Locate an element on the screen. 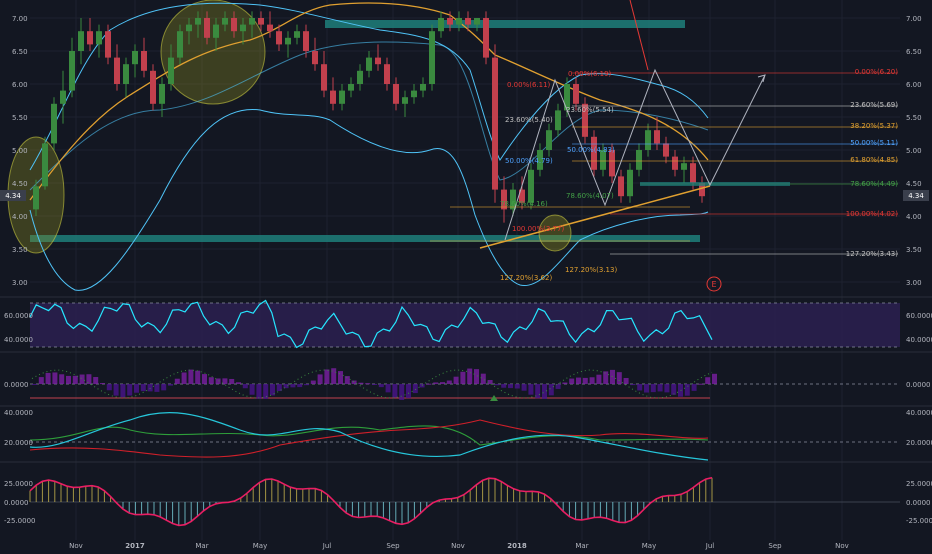 The image size is (932, 554). dmi-panel: 40.0000 20.0000 40.0000 20.0000 is located at coordinates (468, 435).